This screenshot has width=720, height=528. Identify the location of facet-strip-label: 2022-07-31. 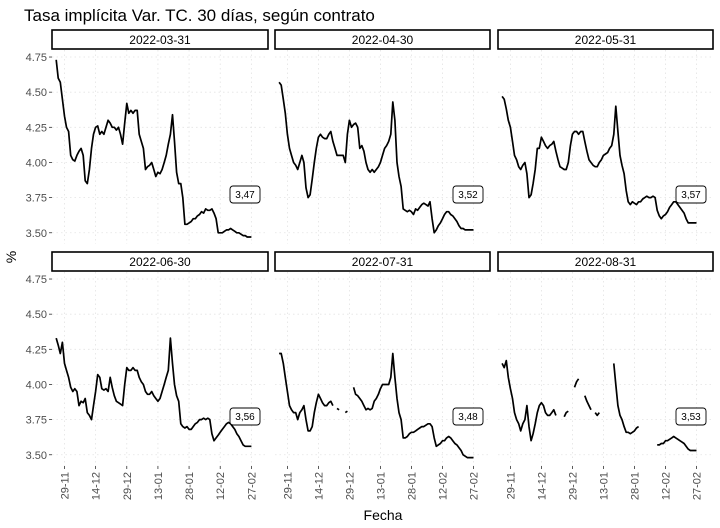
(383, 262).